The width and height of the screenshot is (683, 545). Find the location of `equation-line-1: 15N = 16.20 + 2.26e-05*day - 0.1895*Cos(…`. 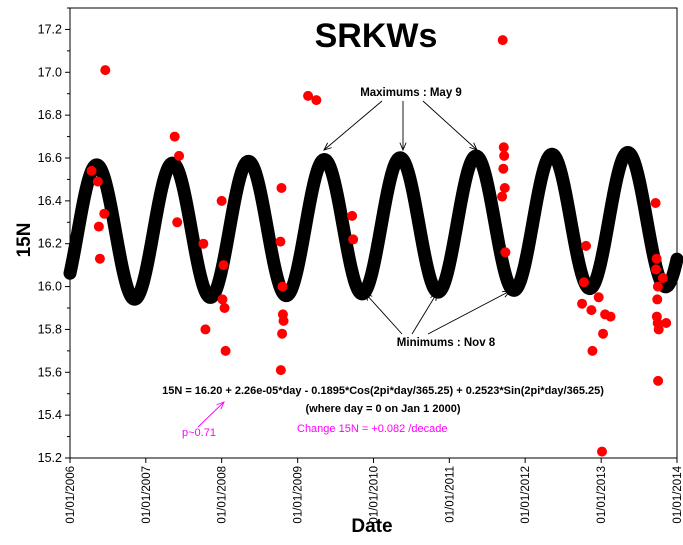

equation-line-1: 15N = 16.20 + 2.26e-05*day - 0.1895*Cos(… is located at coordinates (383, 391).